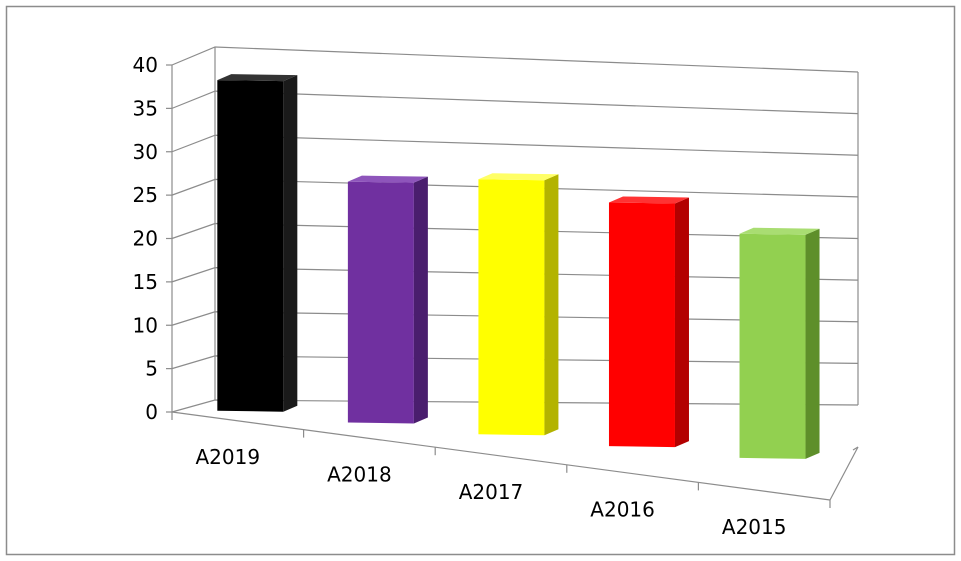 This screenshot has width=961, height=561. I want to click on bar-A2019, so click(257, 243).